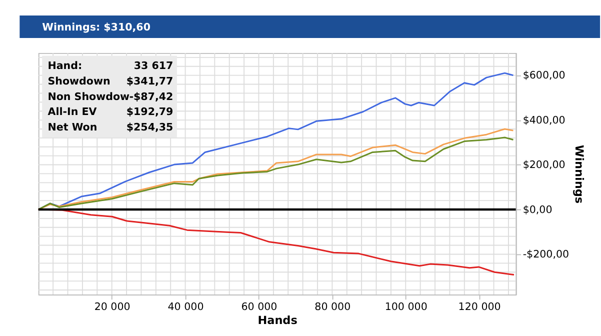 This screenshot has height=336, width=601. I want to click on y-tick-label: $0,00, so click(537, 210).